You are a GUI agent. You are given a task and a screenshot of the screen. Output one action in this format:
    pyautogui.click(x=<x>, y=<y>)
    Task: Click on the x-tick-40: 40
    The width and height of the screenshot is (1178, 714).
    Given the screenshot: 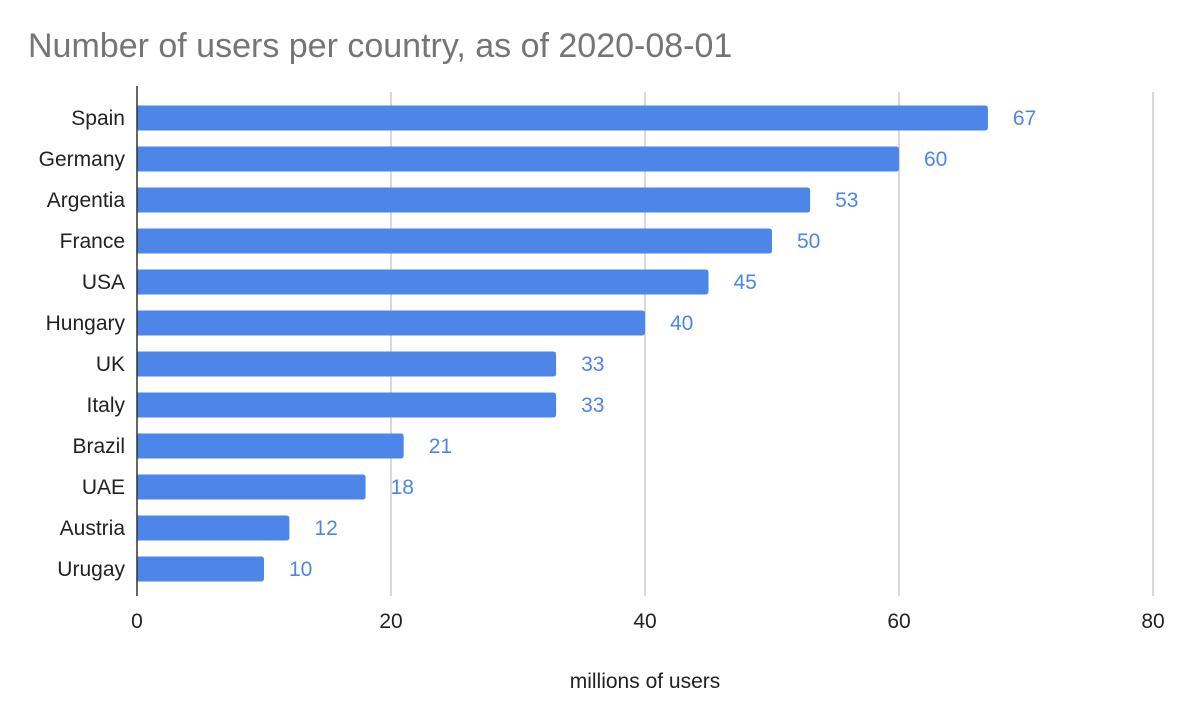 What is the action you would take?
    pyautogui.click(x=644, y=621)
    